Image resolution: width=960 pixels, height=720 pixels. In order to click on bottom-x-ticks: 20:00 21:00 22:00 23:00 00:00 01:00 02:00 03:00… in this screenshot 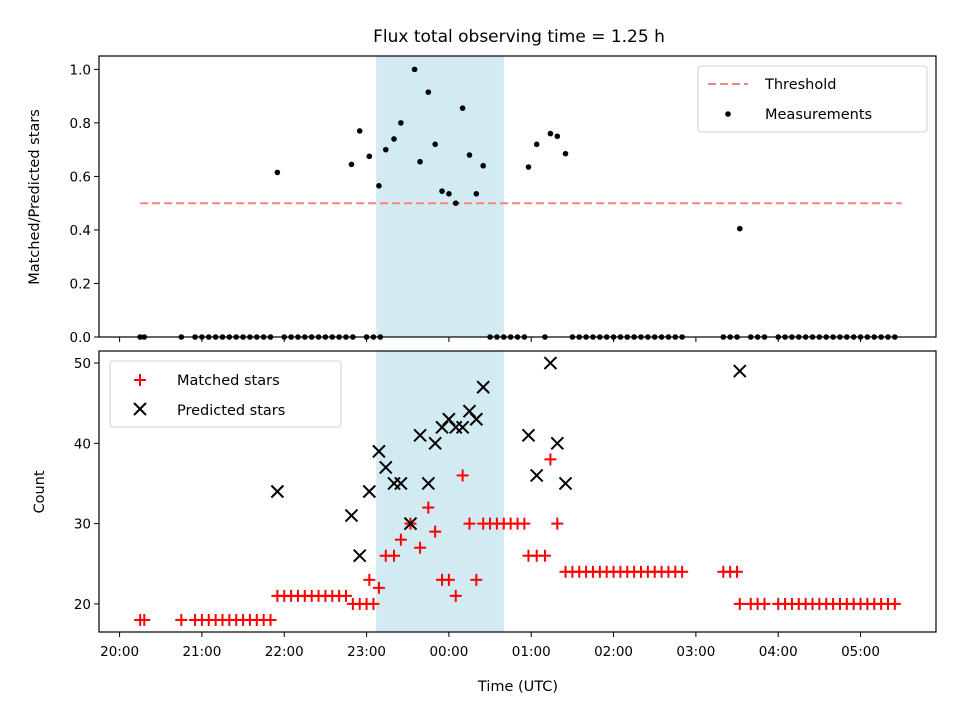, I will do `click(490, 646)`.